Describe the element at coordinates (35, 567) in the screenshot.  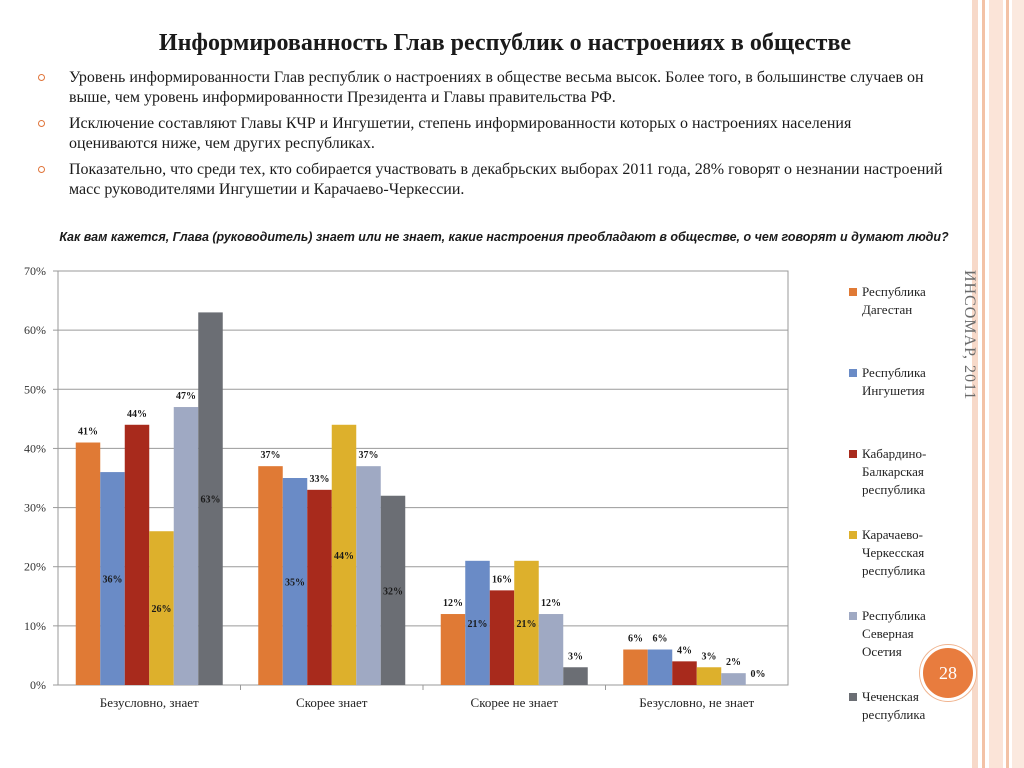
I see `y-tick-label: 20%` at that location.